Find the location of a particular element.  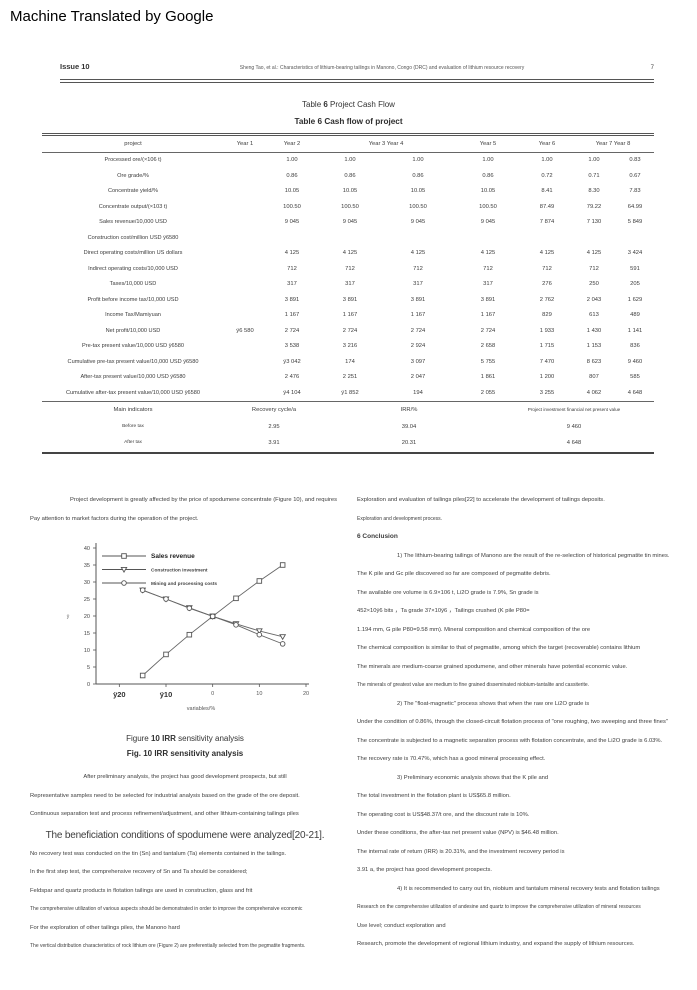

cell: 836 is located at coordinates (635, 346).